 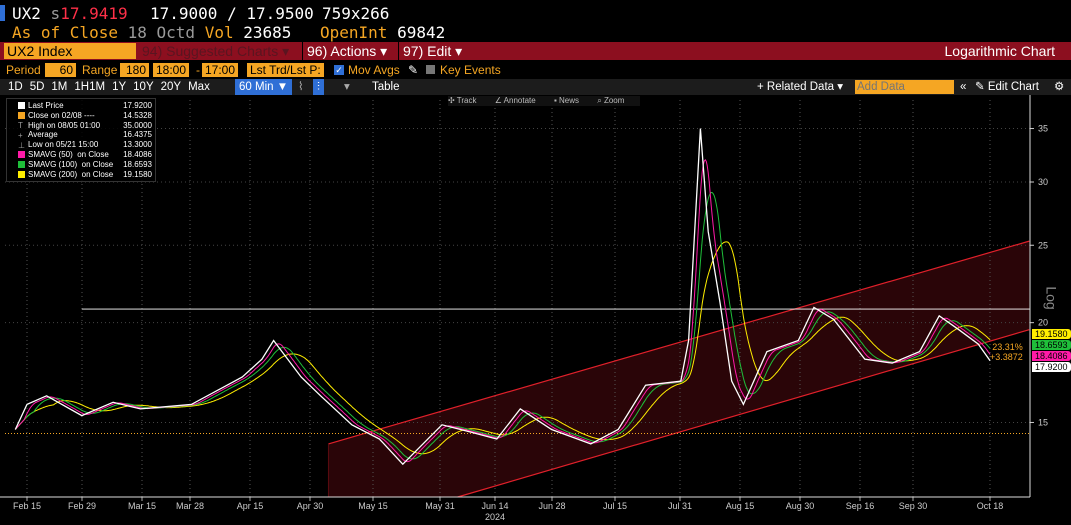 I want to click on range-10y: 10Y, so click(x=143, y=87).